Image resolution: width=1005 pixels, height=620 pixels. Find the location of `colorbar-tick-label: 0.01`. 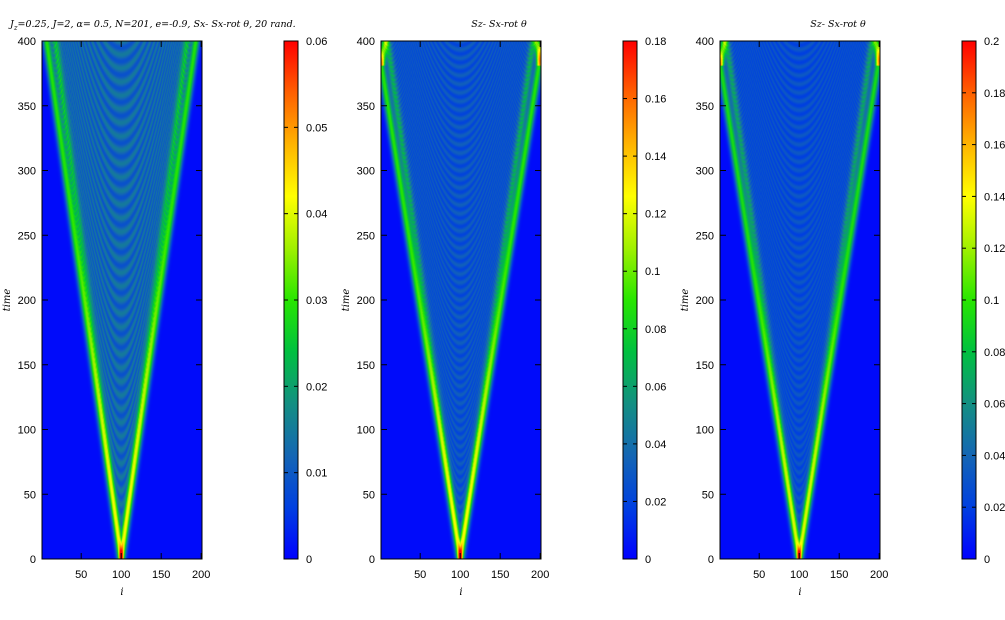

colorbar-tick-label: 0.01 is located at coordinates (316, 474).